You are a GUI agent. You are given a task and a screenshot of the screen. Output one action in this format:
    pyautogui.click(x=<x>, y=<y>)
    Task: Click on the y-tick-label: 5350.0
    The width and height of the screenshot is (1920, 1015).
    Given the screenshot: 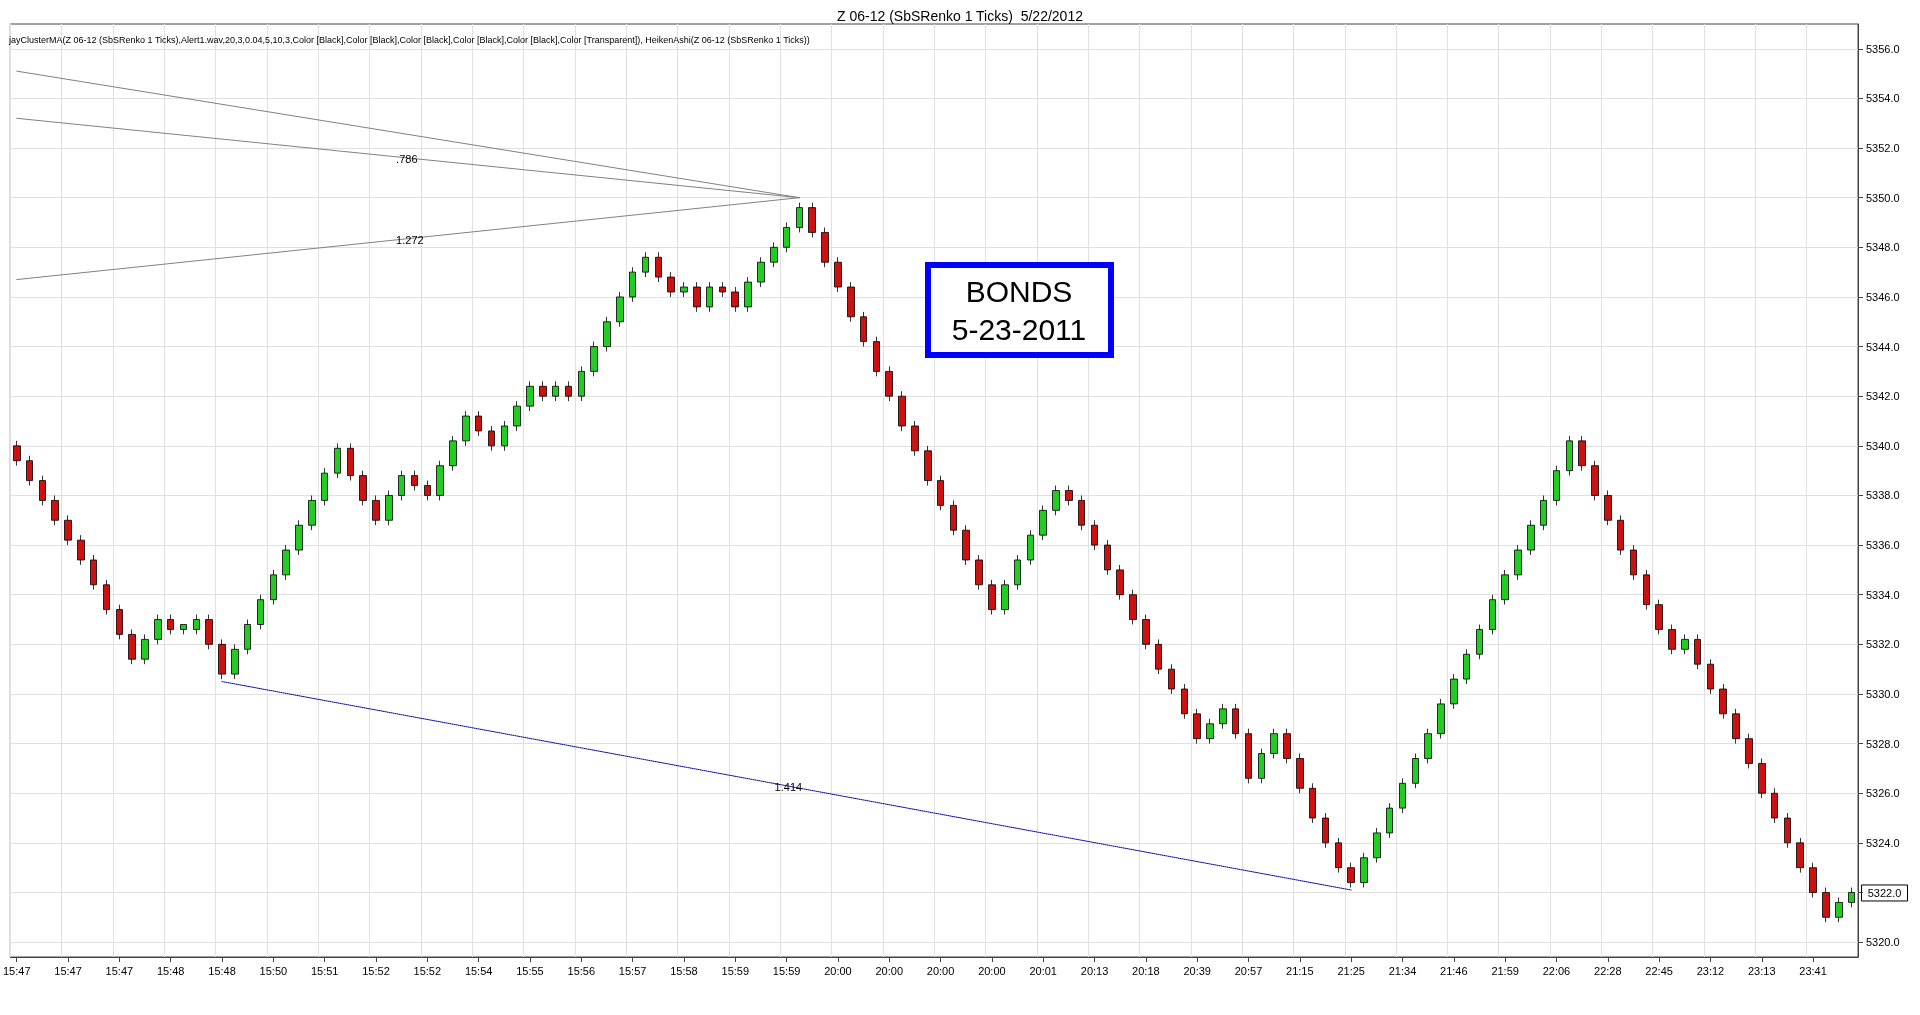 What is the action you would take?
    pyautogui.click(x=1883, y=197)
    